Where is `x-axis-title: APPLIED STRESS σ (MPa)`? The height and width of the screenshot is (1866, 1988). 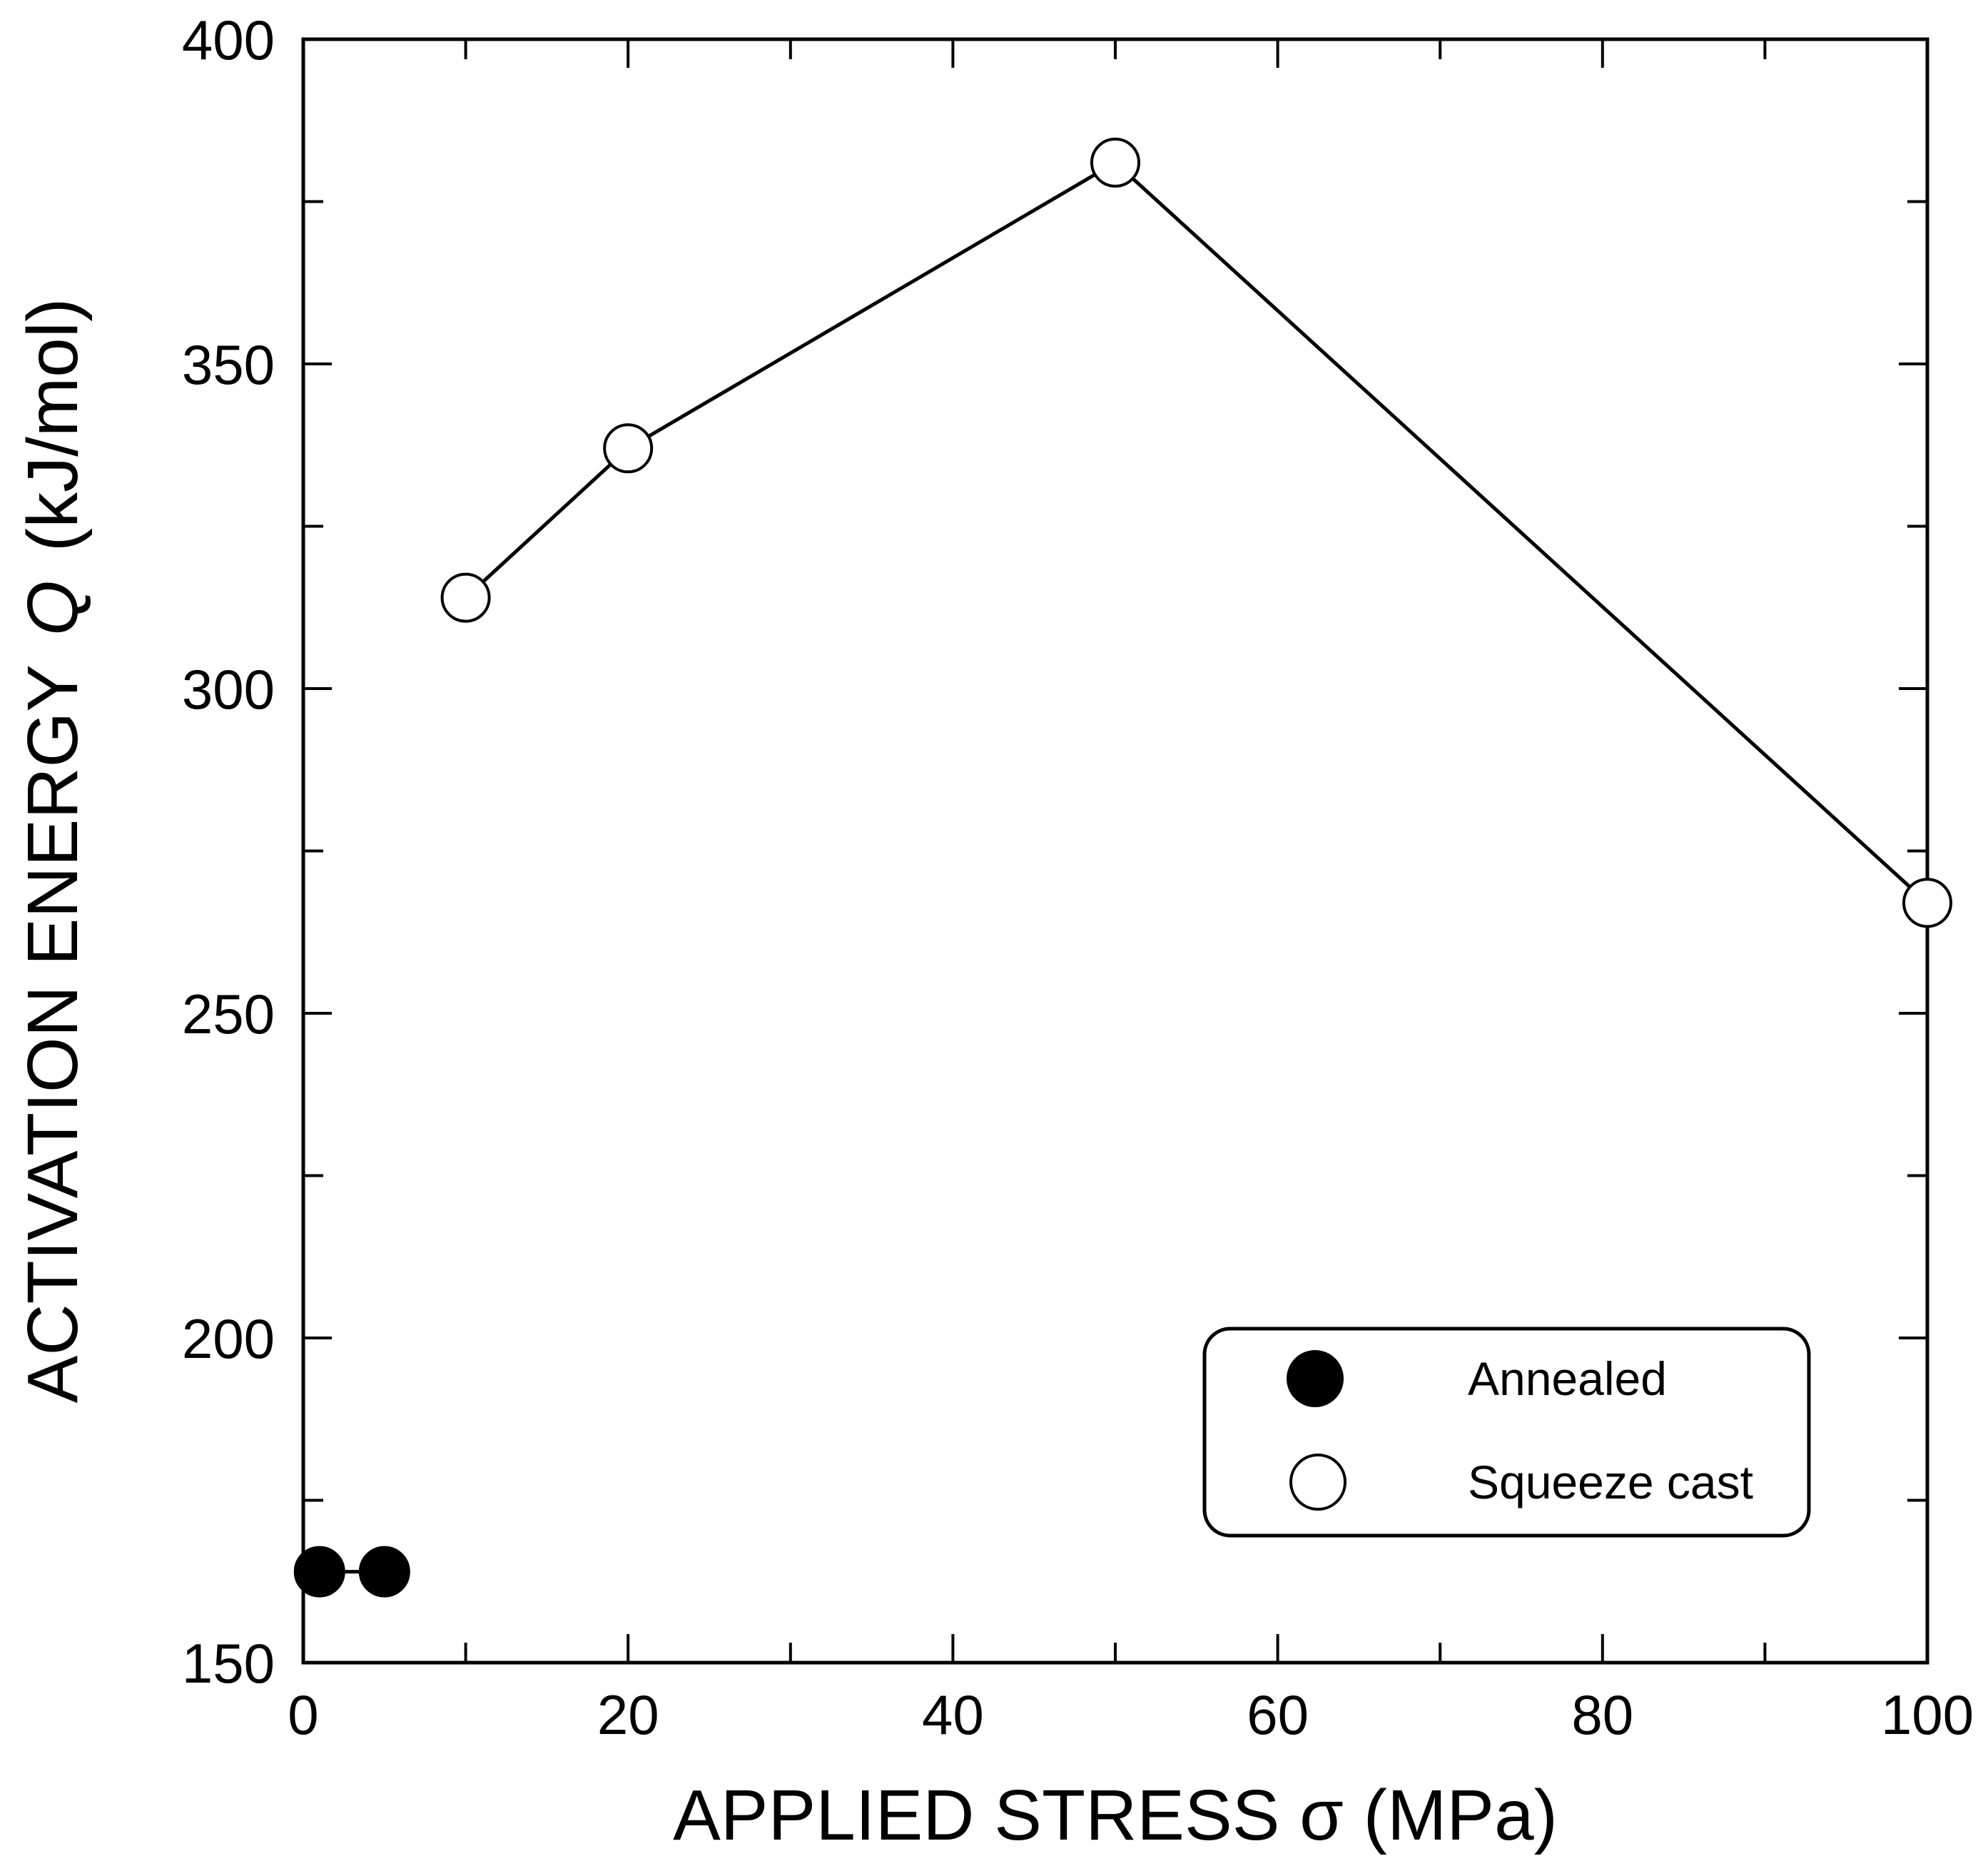 x-axis-title: APPLIED STRESS σ (MPa) is located at coordinates (1115, 1815).